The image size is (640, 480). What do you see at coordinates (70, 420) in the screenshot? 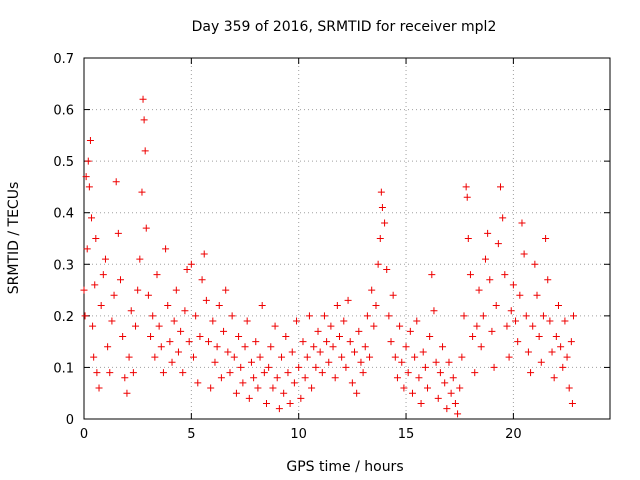
I see `y-tick-label: 0` at bounding box center [70, 420].